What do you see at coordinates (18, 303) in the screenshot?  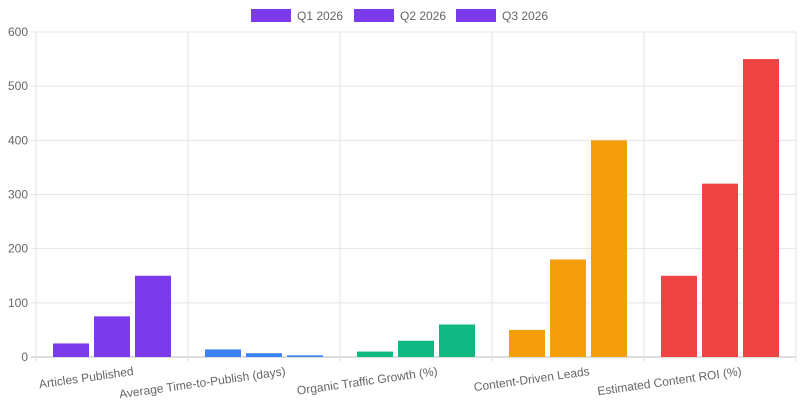 I see `y-tick-label: 100` at bounding box center [18, 303].